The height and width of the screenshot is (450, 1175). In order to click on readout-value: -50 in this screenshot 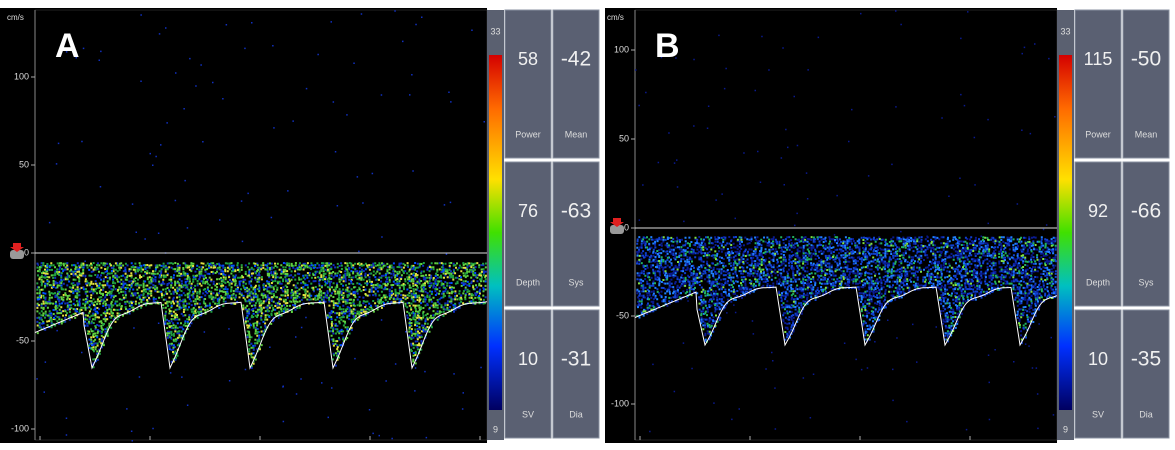, I will do `click(1146, 59)`.